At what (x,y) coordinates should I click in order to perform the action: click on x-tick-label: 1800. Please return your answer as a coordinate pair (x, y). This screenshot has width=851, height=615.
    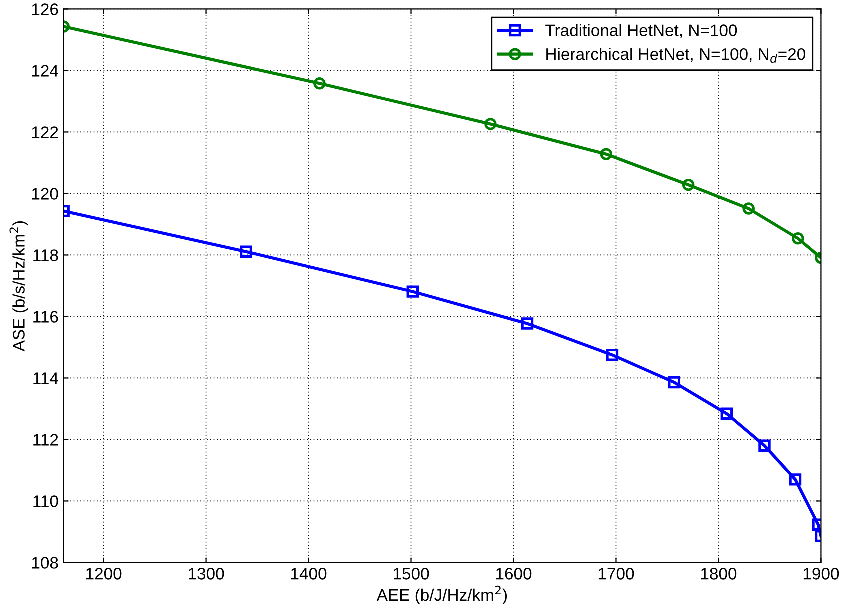
    Looking at the image, I should click on (719, 574).